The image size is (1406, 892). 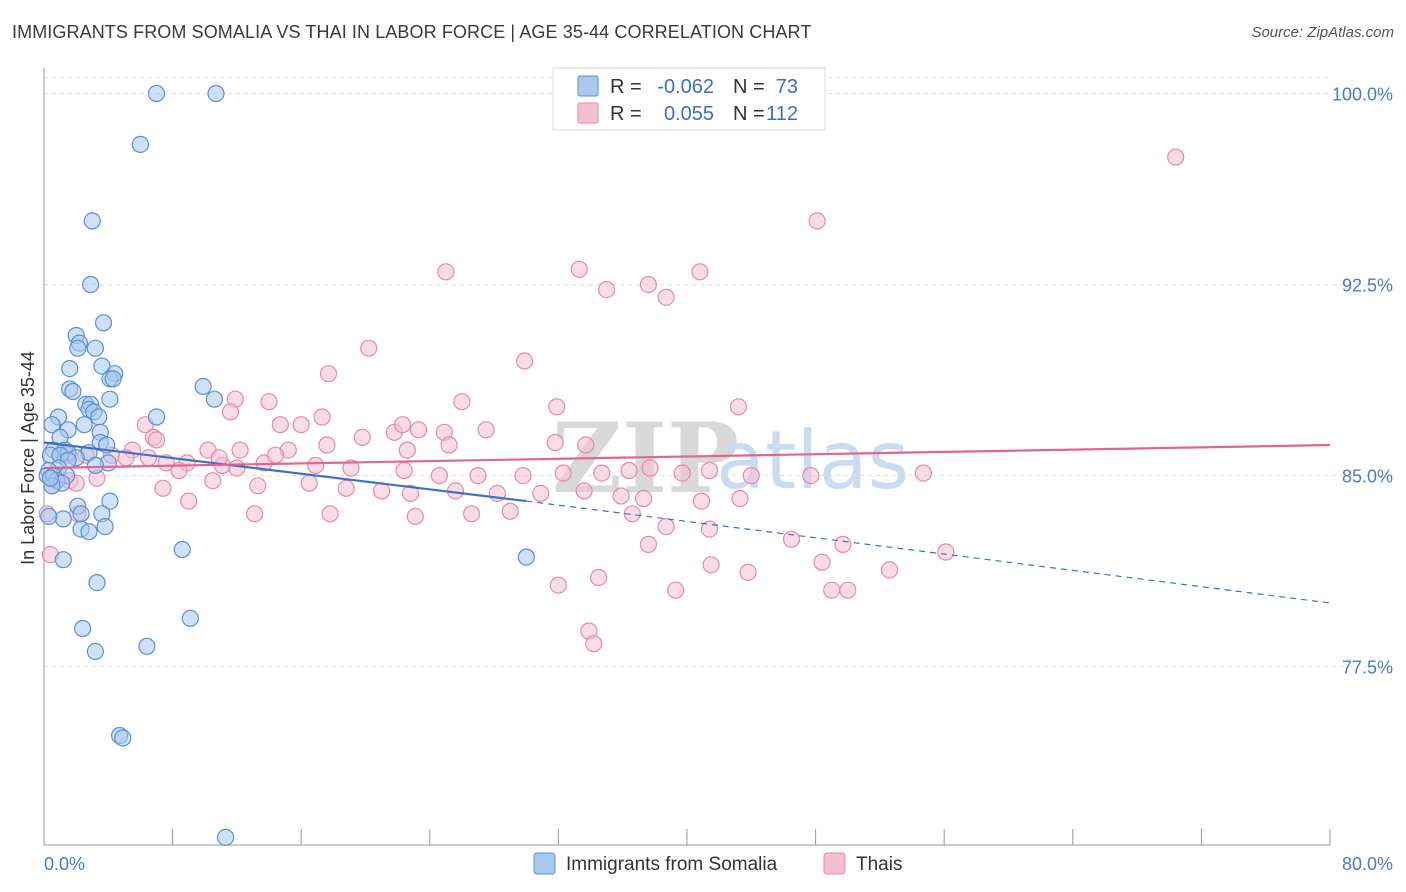 I want to click on legend-n-value-somalia: 73, so click(x=787, y=87).